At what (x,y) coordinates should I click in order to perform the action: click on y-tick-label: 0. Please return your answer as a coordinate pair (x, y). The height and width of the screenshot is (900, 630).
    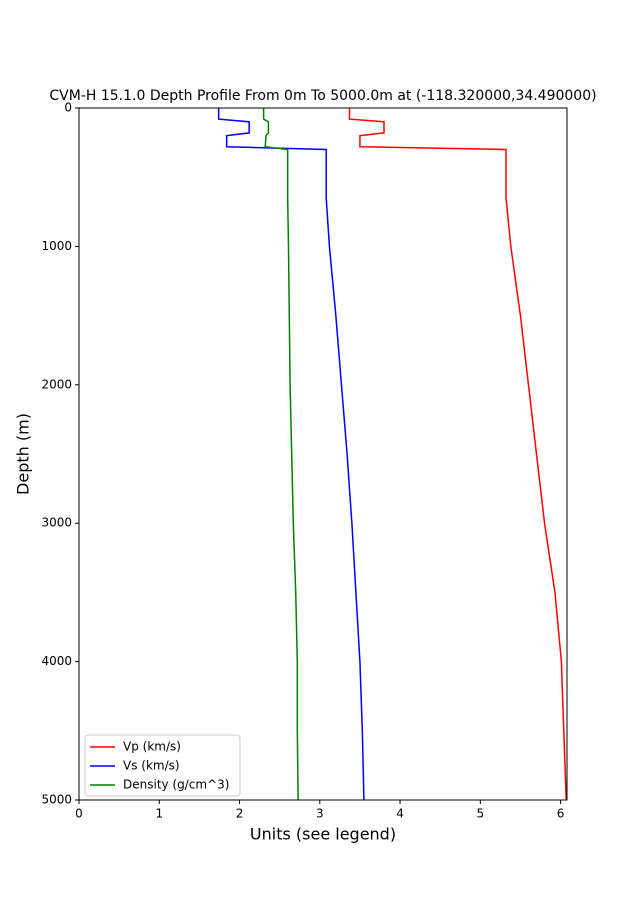
    Looking at the image, I should click on (68, 108).